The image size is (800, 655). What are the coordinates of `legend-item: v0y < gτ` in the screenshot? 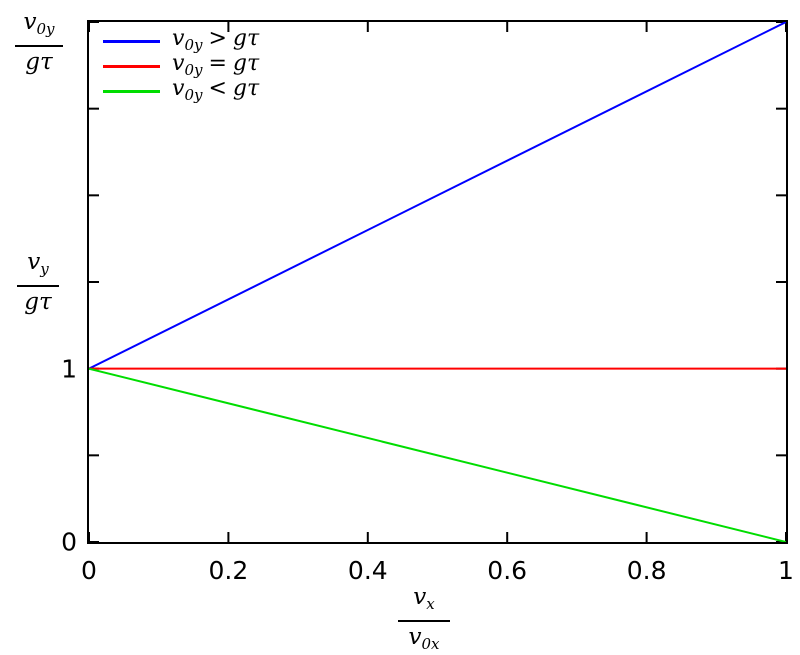 It's located at (181, 90).